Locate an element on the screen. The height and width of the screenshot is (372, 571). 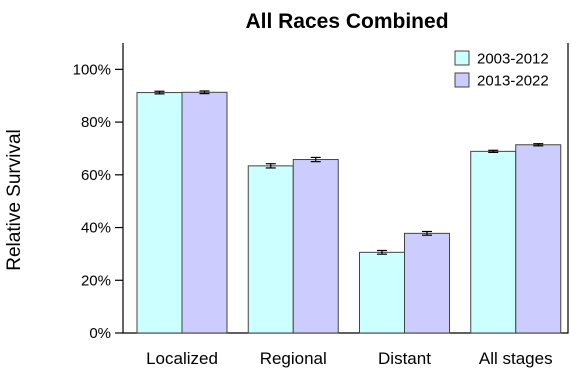
y-tick-label: 100% is located at coordinates (92, 69).